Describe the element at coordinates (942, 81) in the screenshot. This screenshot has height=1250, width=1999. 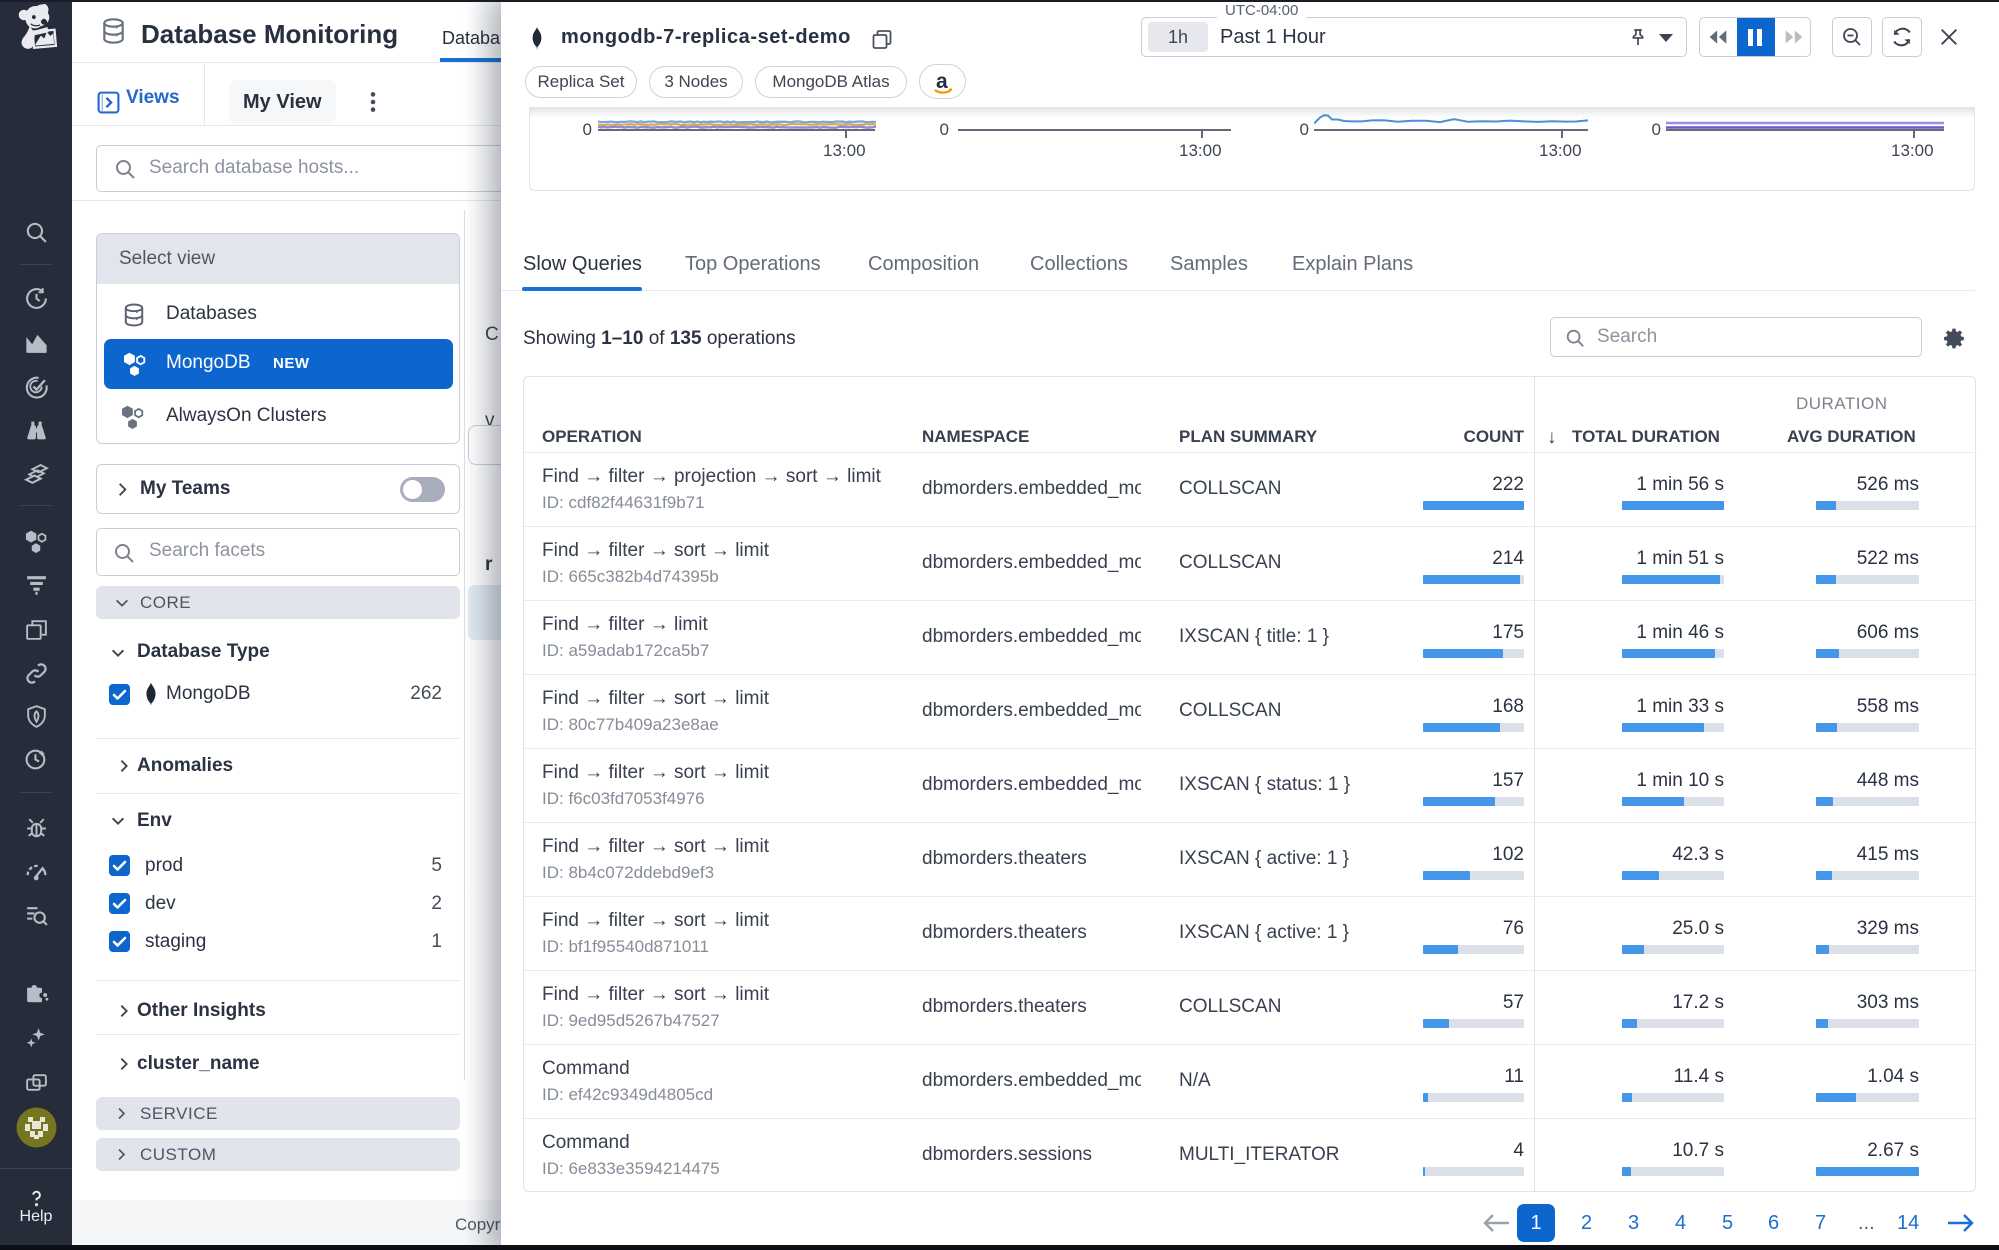
I see `svg-text: a` at that location.